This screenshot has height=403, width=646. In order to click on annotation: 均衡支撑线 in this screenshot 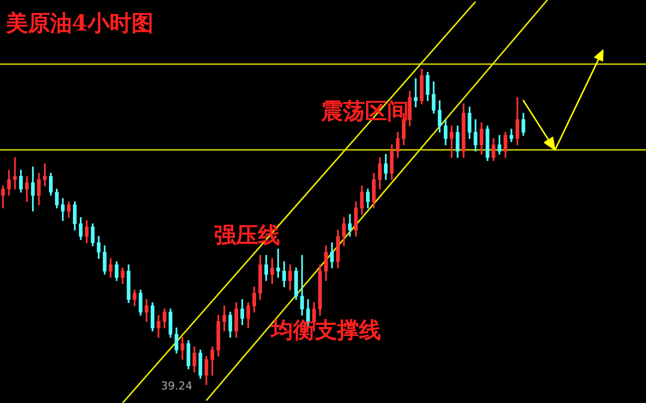, I will do `click(325, 331)`.